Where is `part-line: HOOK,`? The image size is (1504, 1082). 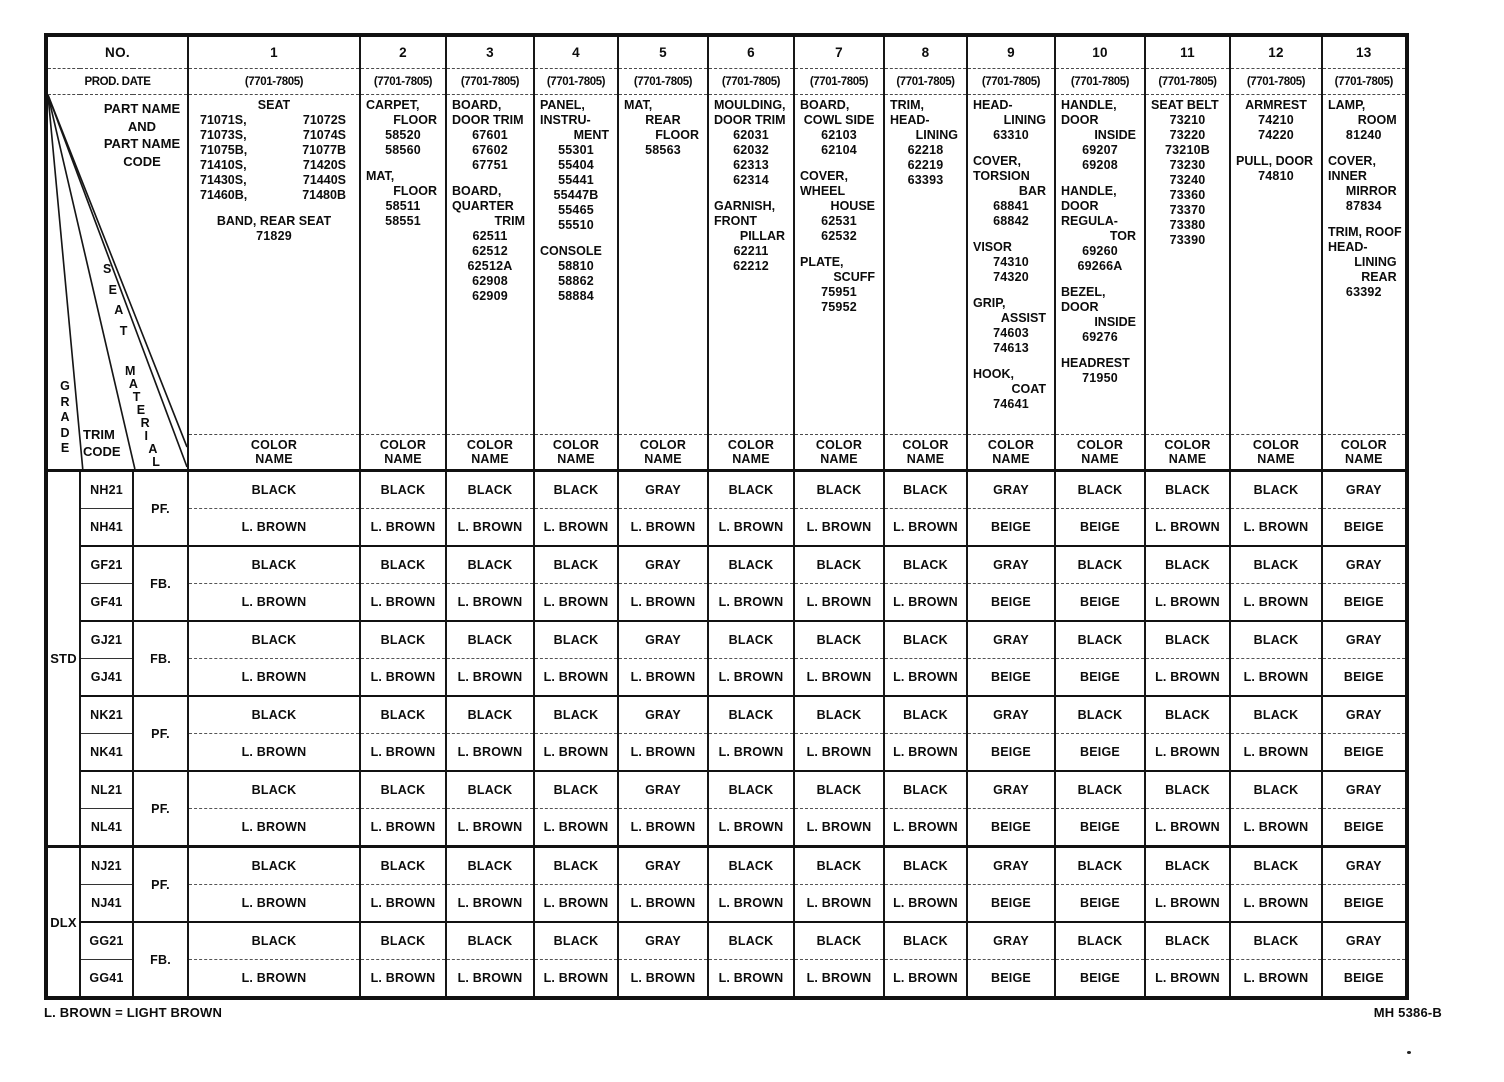 part-line: HOOK, is located at coordinates (993, 374).